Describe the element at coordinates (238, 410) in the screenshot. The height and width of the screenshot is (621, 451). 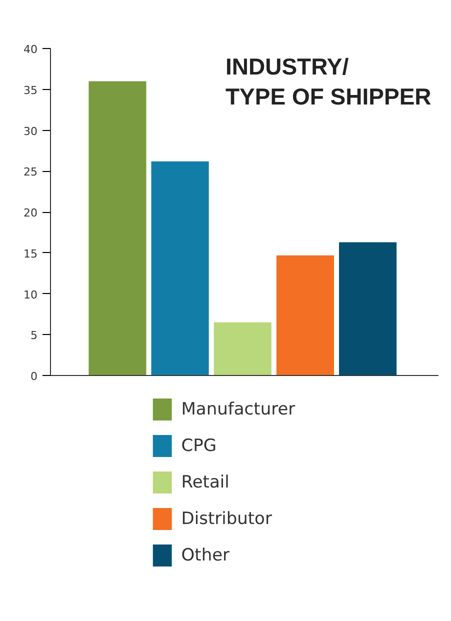
I see `legend-label: Manufacturer` at that location.